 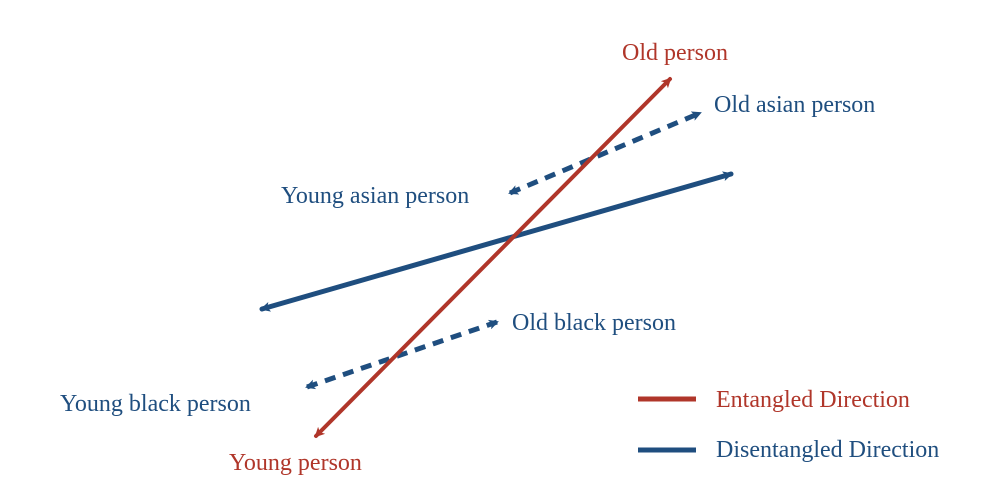 What do you see at coordinates (594, 323) in the screenshot?
I see `label-old-black-person: Old black person` at bounding box center [594, 323].